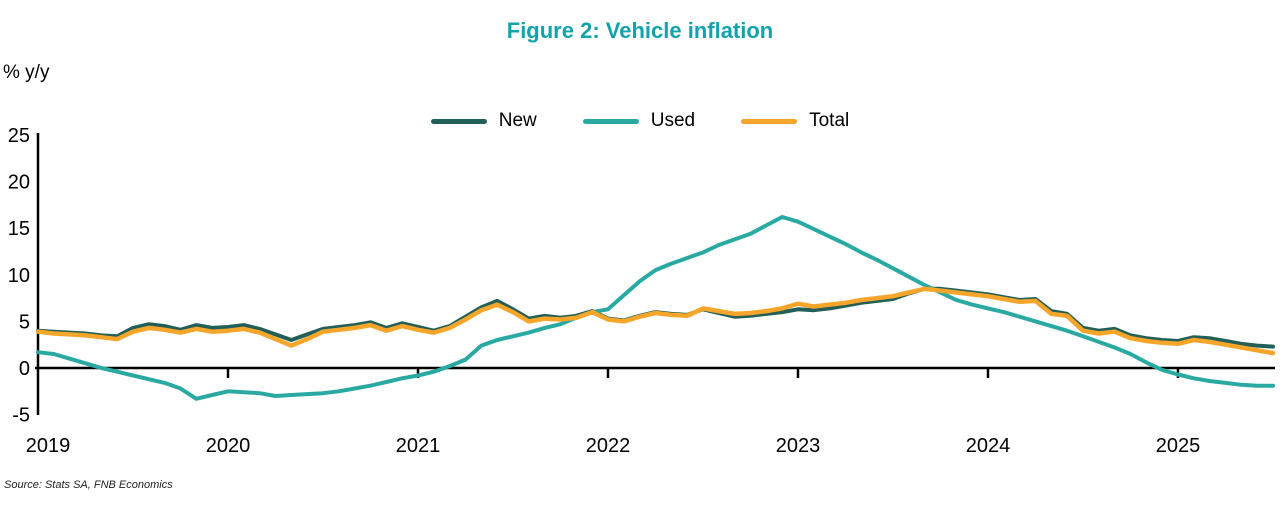 This screenshot has height=520, width=1280. I want to click on x-tick-label: 2019, so click(48, 446).